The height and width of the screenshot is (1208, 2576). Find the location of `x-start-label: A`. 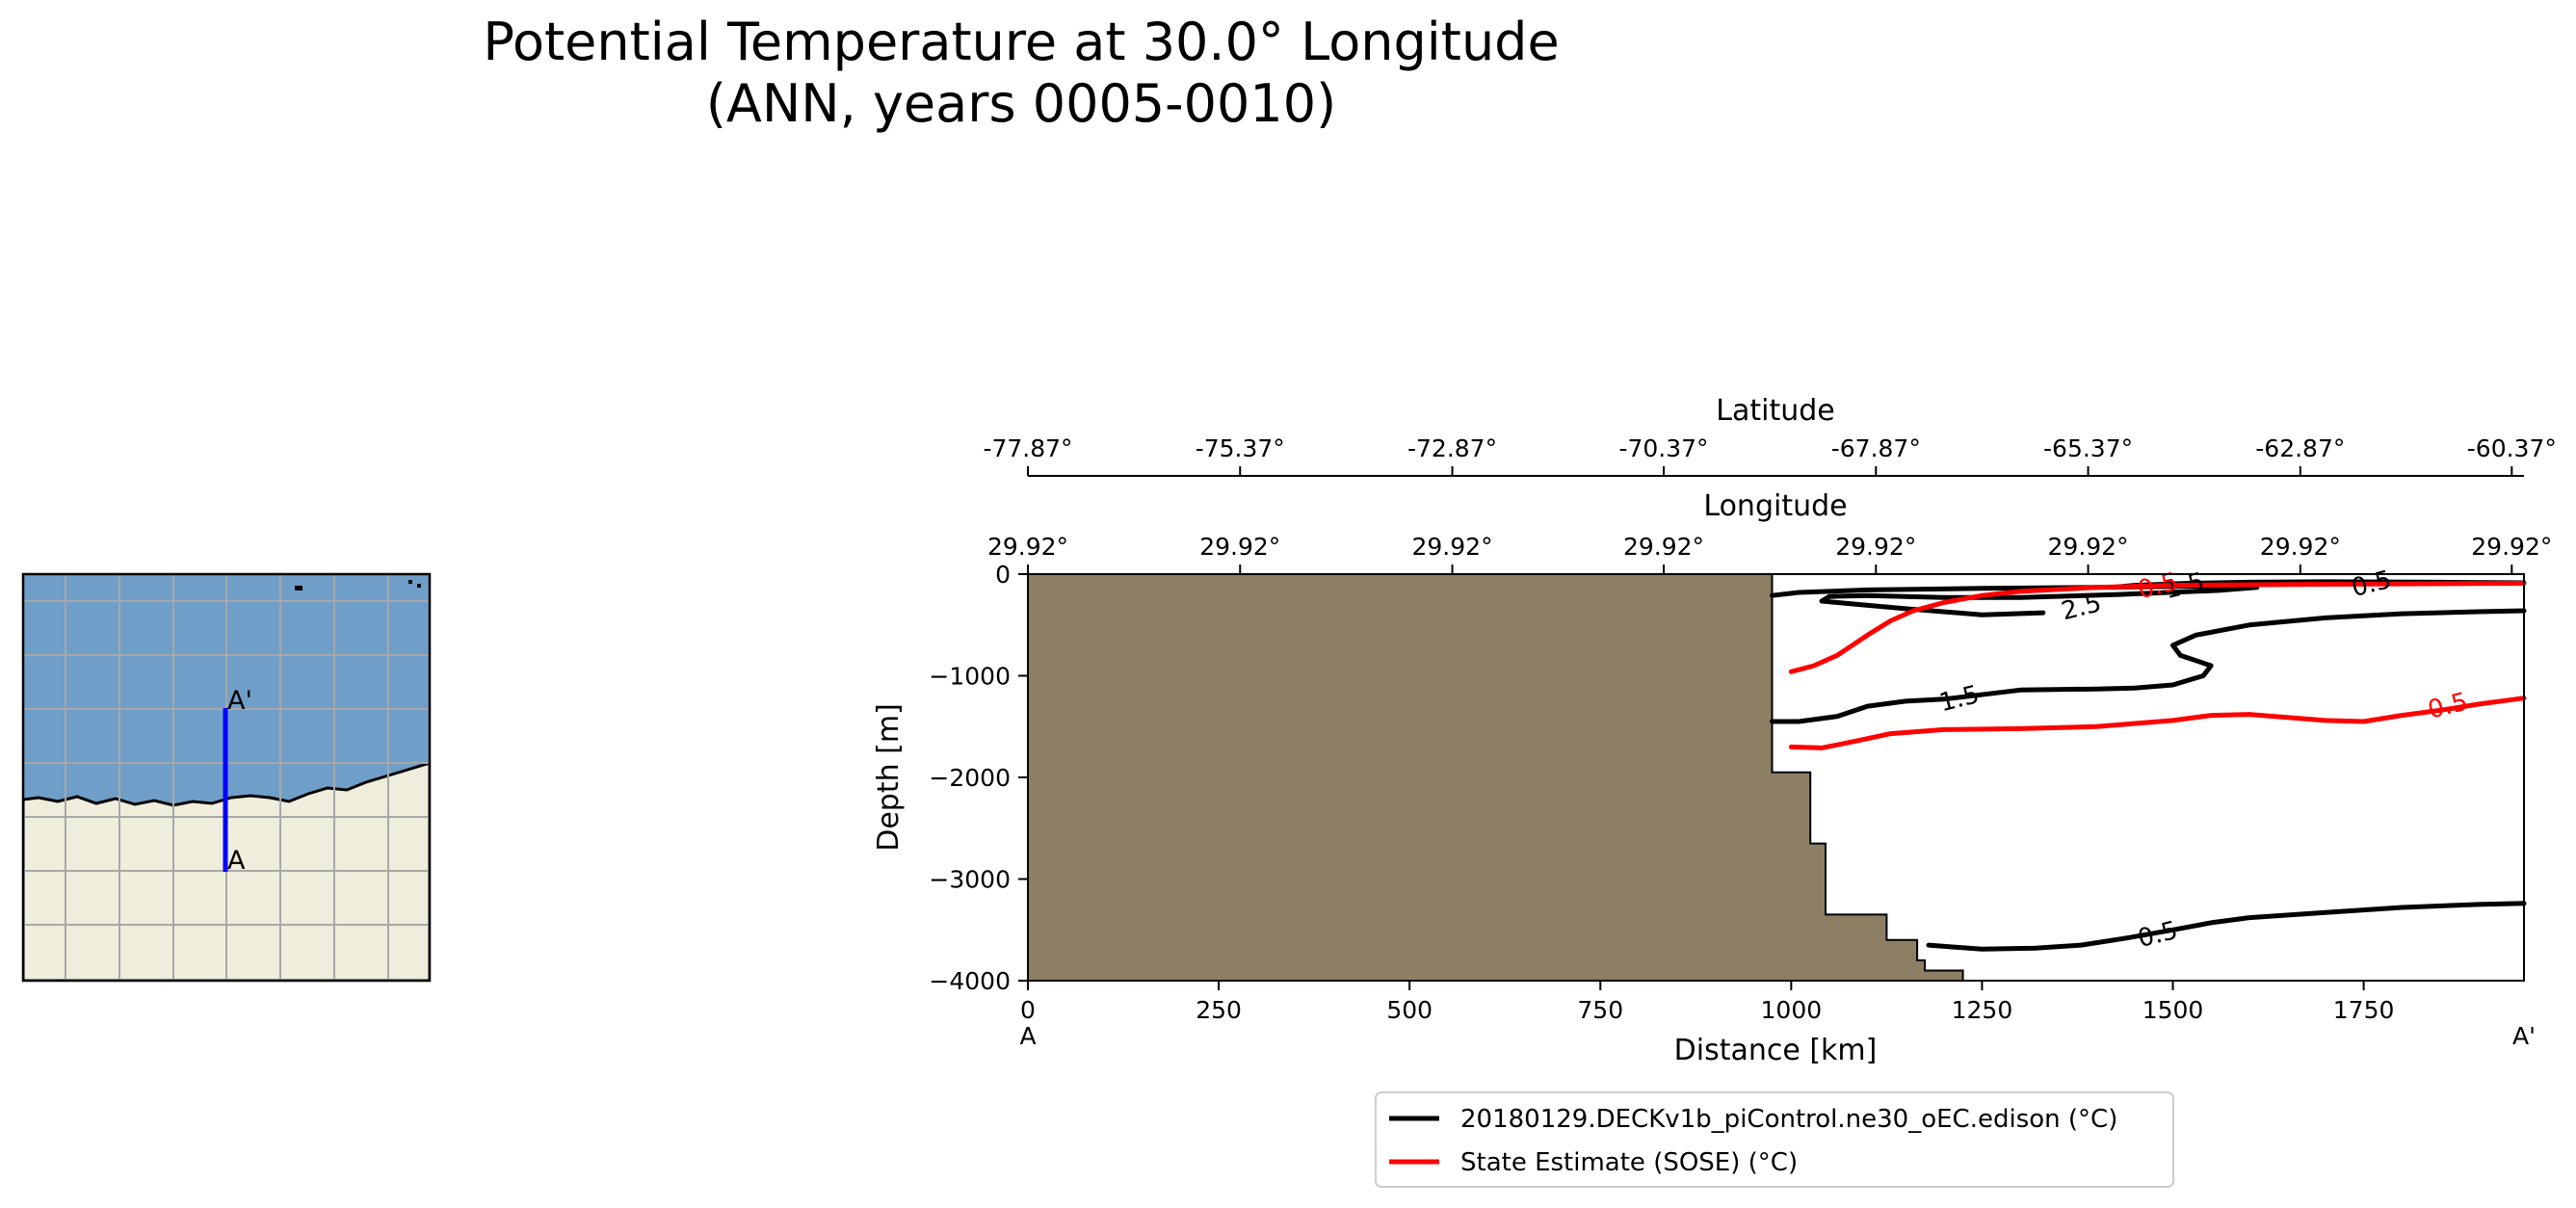

x-start-label: A is located at coordinates (1027, 1036).